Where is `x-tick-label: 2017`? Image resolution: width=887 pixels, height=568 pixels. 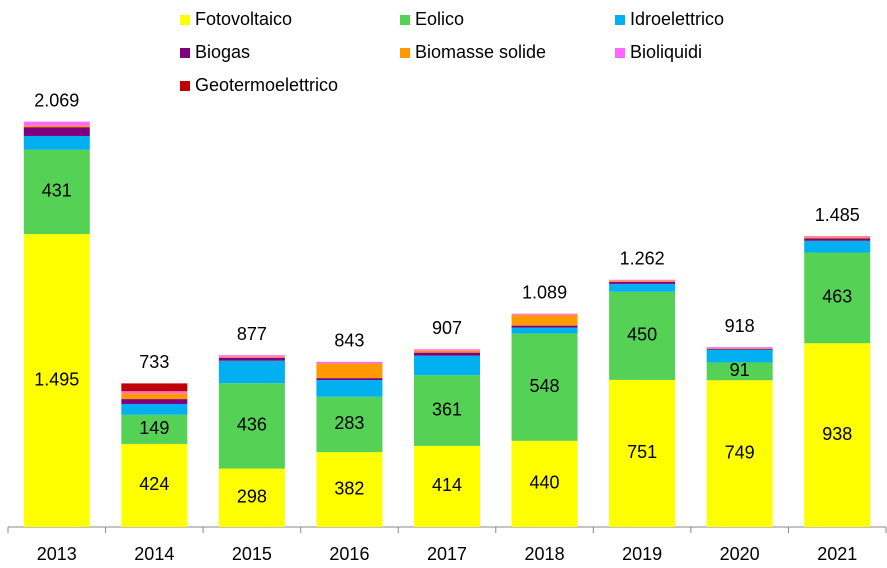 x-tick-label: 2017 is located at coordinates (447, 554).